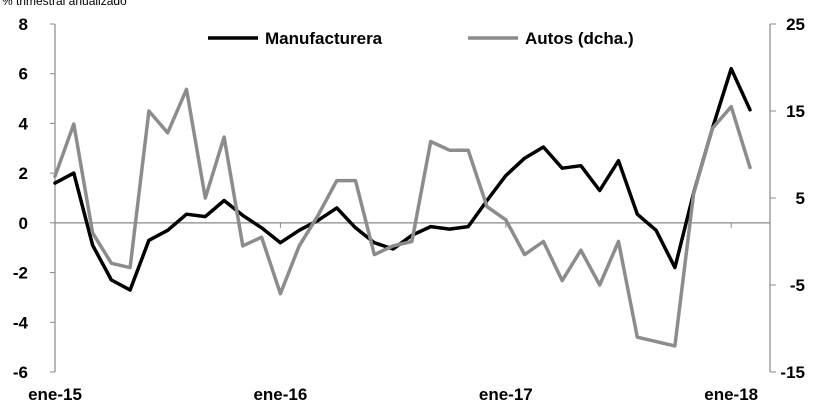 The width and height of the screenshot is (813, 406). Describe the element at coordinates (21, 322) in the screenshot. I see `left-tick-label: -4` at that location.